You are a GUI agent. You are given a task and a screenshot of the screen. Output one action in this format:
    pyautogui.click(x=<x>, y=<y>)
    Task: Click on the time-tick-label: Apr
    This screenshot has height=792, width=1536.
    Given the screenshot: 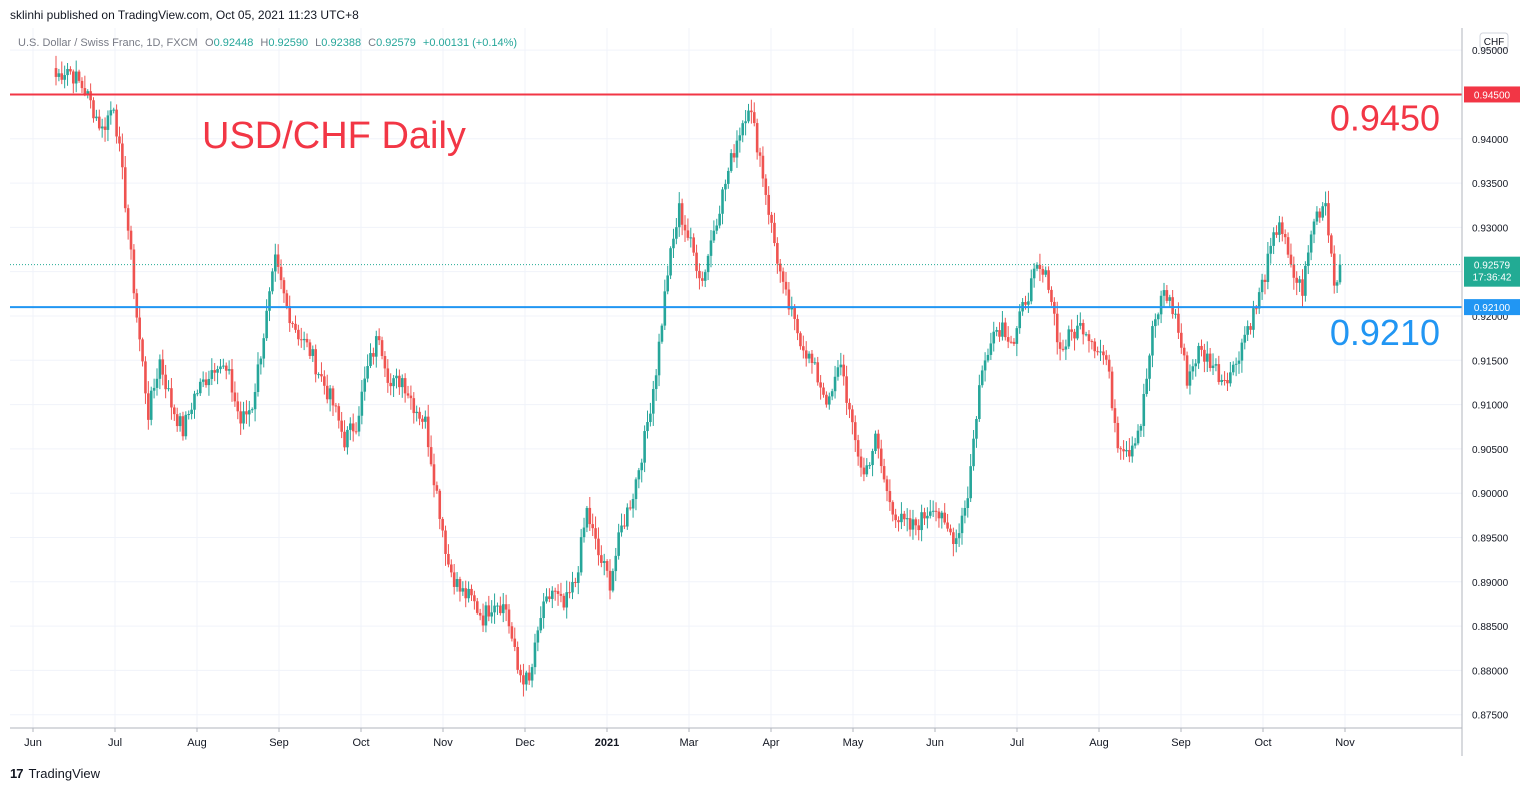 What is the action you would take?
    pyautogui.click(x=770, y=743)
    